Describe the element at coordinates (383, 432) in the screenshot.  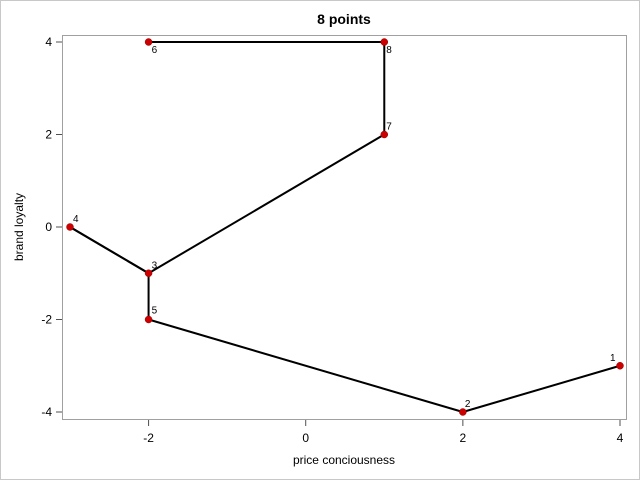
I see `x-axis: -2 0 2 4` at that location.